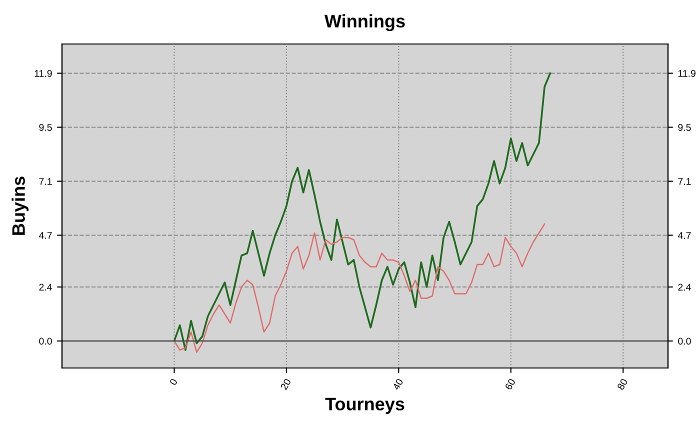 The image size is (700, 424). What do you see at coordinates (684, 235) in the screenshot?
I see `y2-tick-label: 4.7` at bounding box center [684, 235].